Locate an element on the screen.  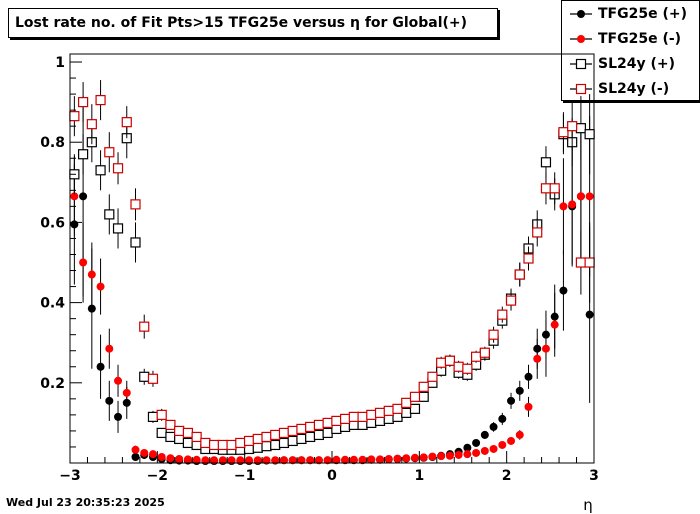
x-axis-label: η is located at coordinates (588, 505).